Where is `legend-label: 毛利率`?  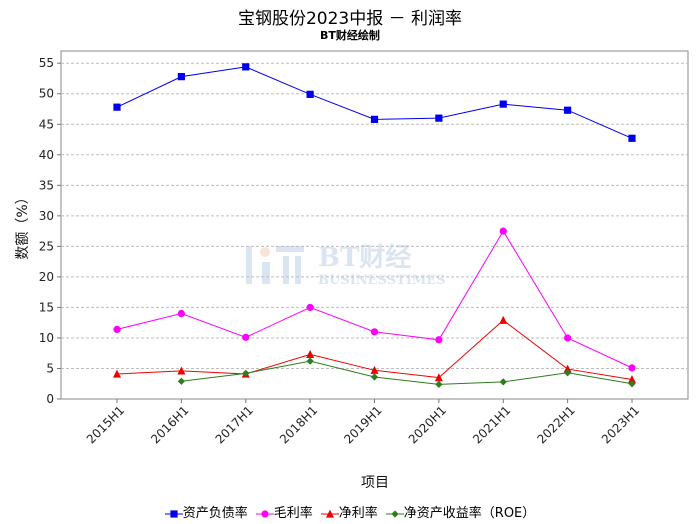 legend-label: 毛利率 is located at coordinates (293, 513).